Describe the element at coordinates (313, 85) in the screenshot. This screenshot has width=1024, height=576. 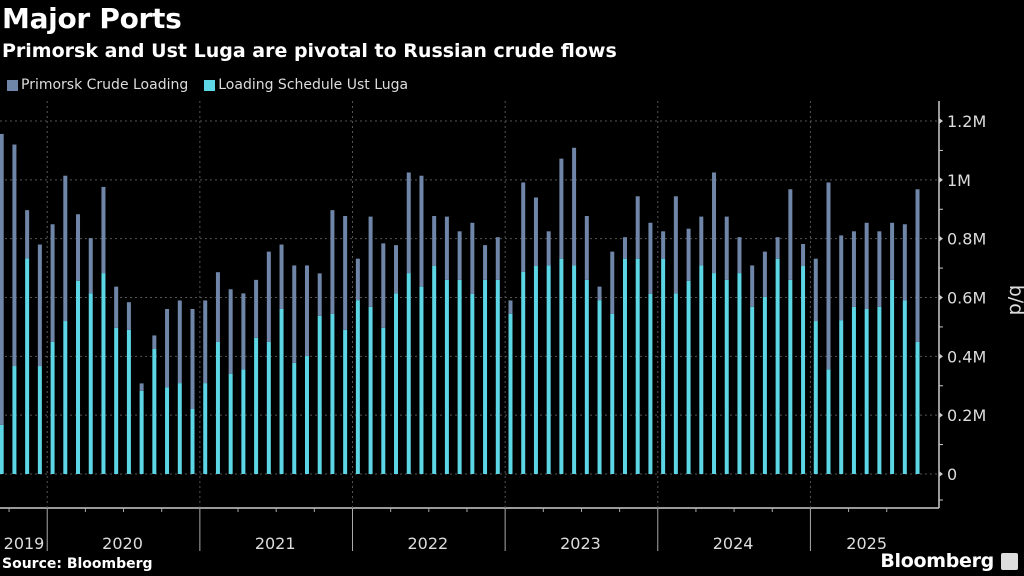
I see `legend-label-ust-luga: Loading Schedule Ust Luga` at that location.